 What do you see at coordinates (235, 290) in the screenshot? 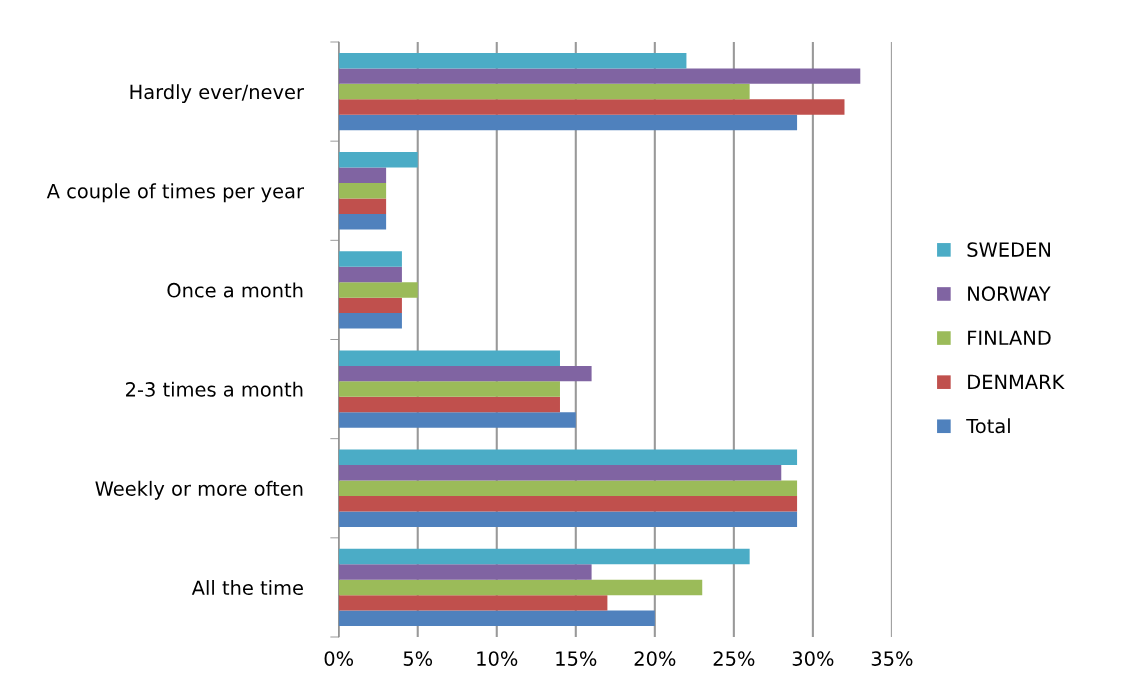
I see `y-tick-label: Once a month` at bounding box center [235, 290].